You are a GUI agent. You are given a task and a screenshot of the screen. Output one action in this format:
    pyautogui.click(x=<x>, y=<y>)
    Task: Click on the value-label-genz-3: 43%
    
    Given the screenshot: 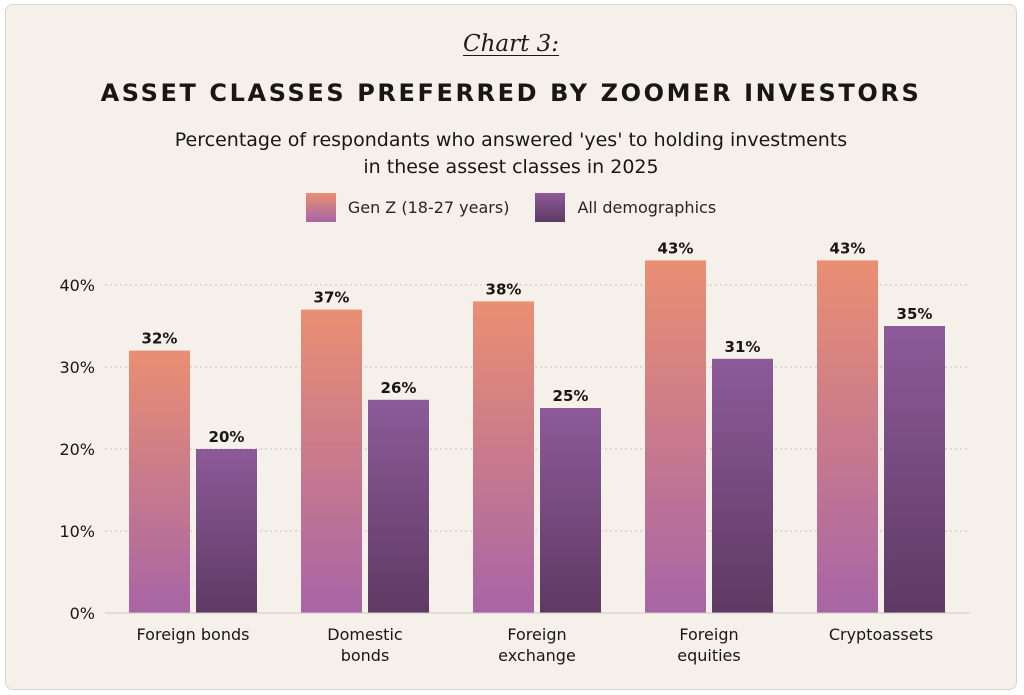 What is the action you would take?
    pyautogui.click(x=676, y=248)
    